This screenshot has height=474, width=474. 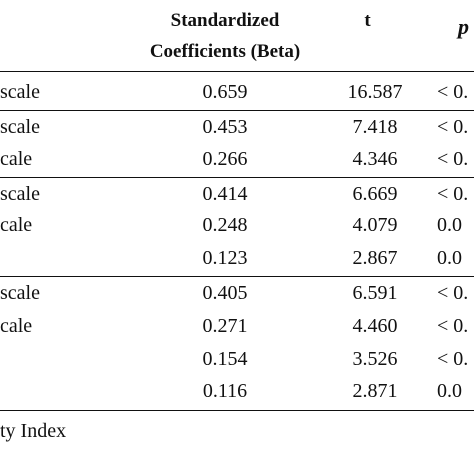 I want to click on table-bottom-rule, so click(x=237, y=410).